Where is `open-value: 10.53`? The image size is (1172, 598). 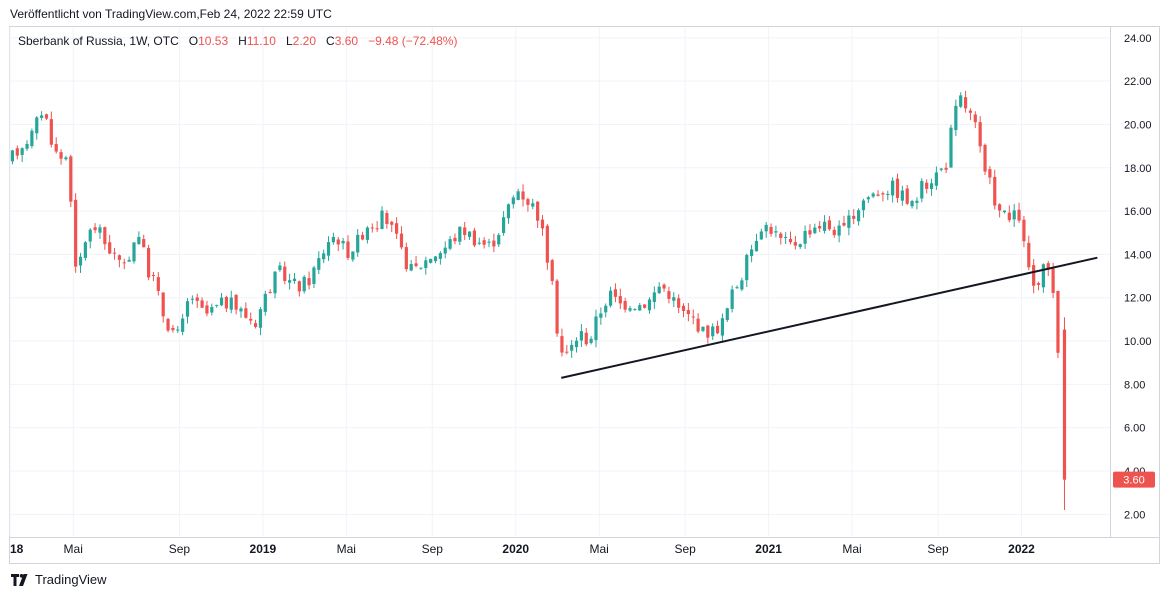 open-value: 10.53 is located at coordinates (213, 41).